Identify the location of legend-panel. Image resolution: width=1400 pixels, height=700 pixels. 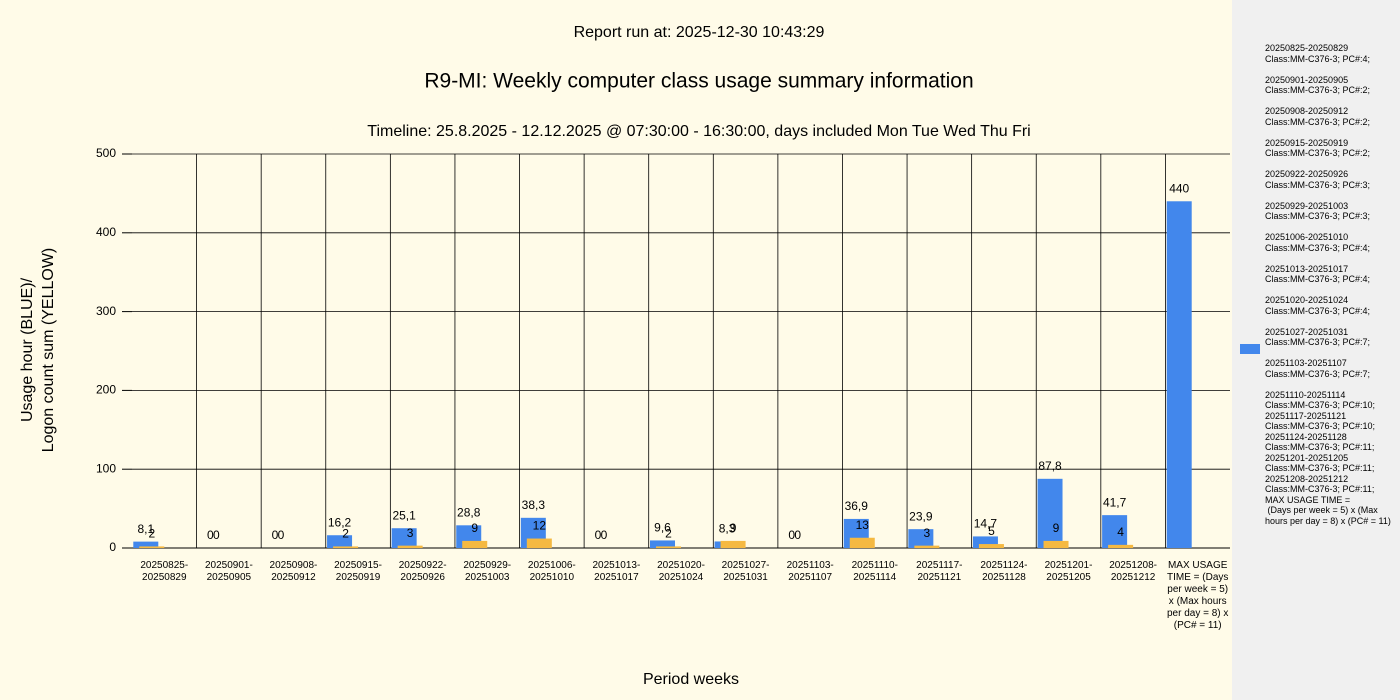
(1316, 350).